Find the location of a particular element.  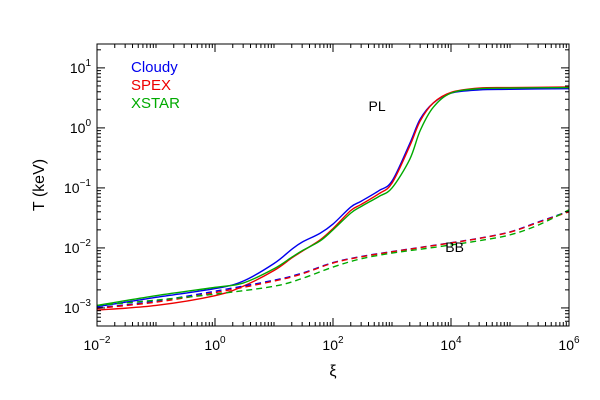

y-axis-label: T (keV) is located at coordinates (39, 185).